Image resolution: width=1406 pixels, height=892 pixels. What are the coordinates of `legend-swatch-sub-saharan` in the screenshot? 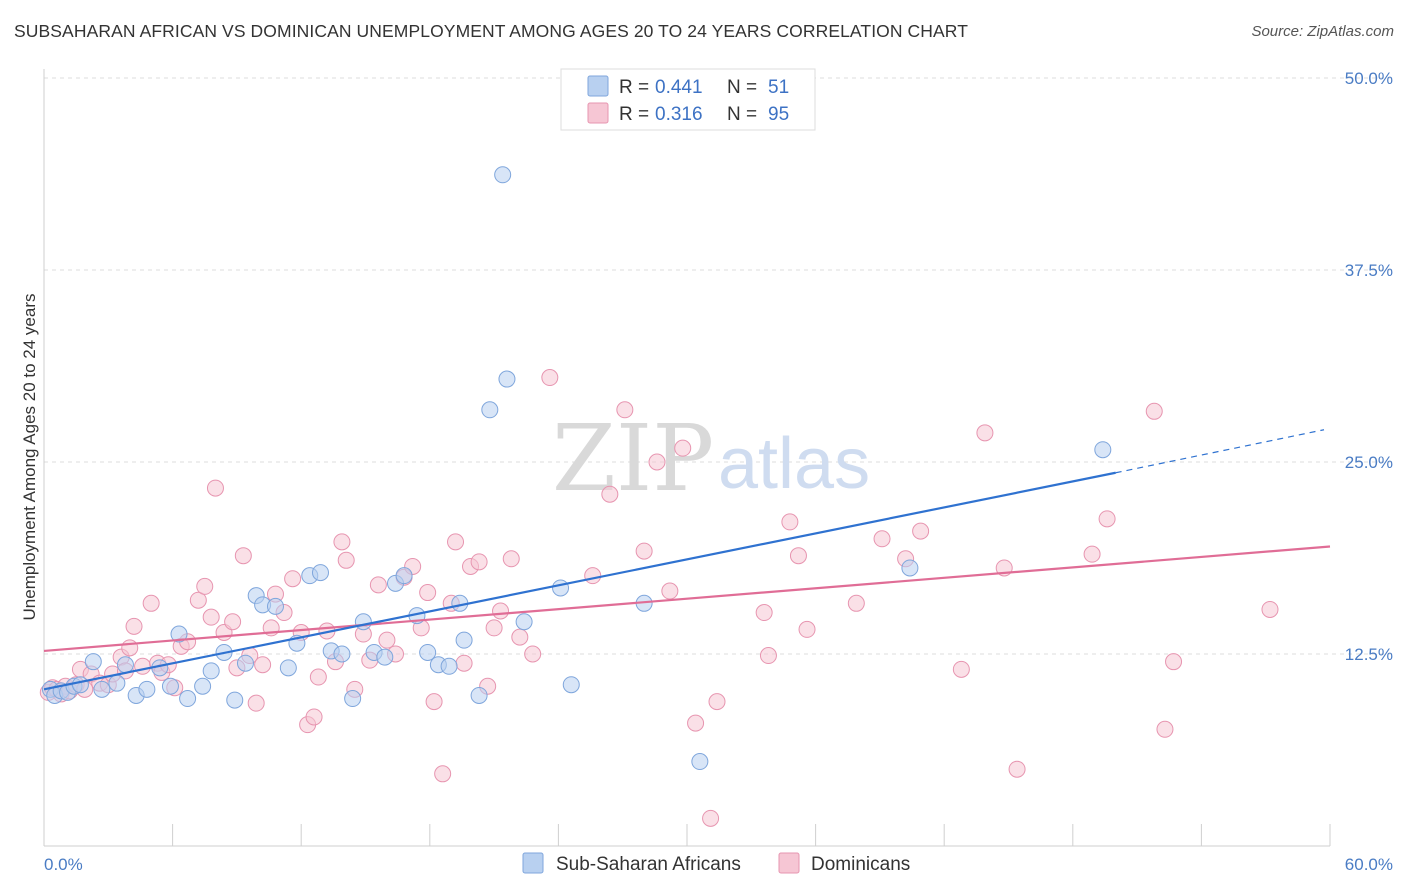 It's located at (598, 86).